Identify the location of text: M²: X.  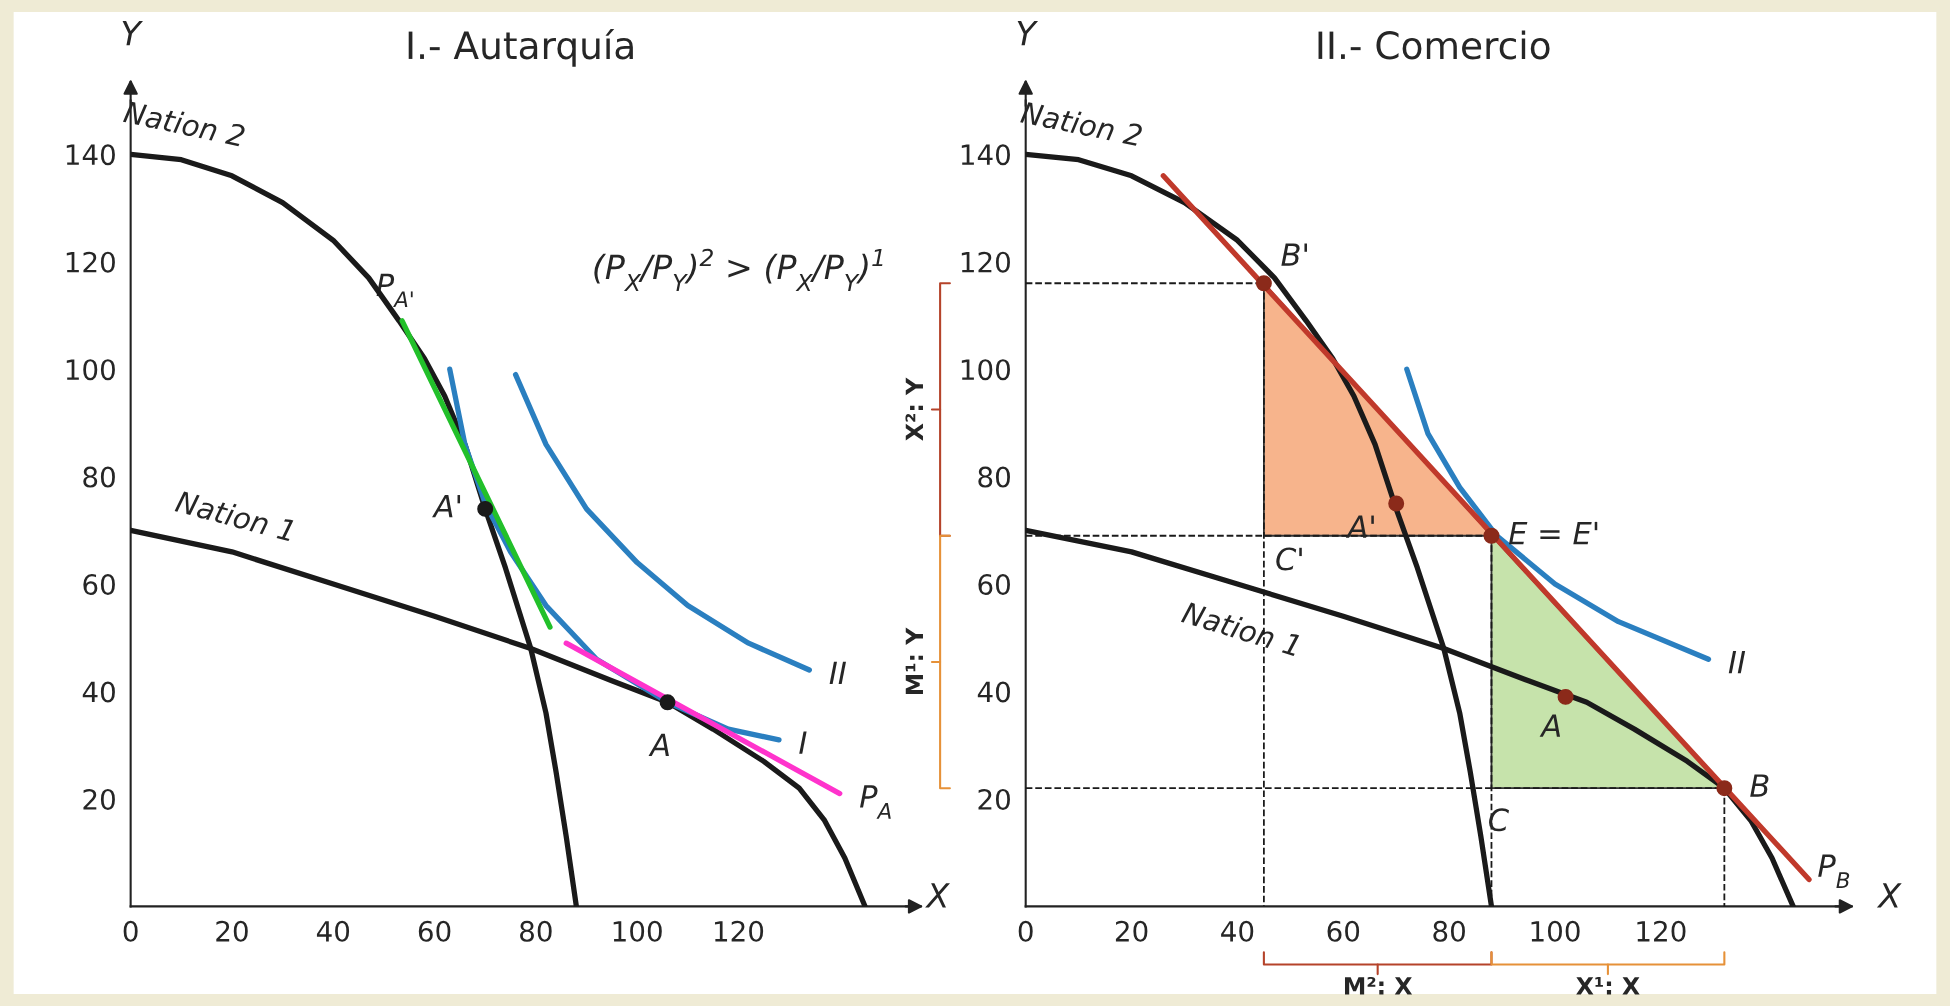
(1378, 985).